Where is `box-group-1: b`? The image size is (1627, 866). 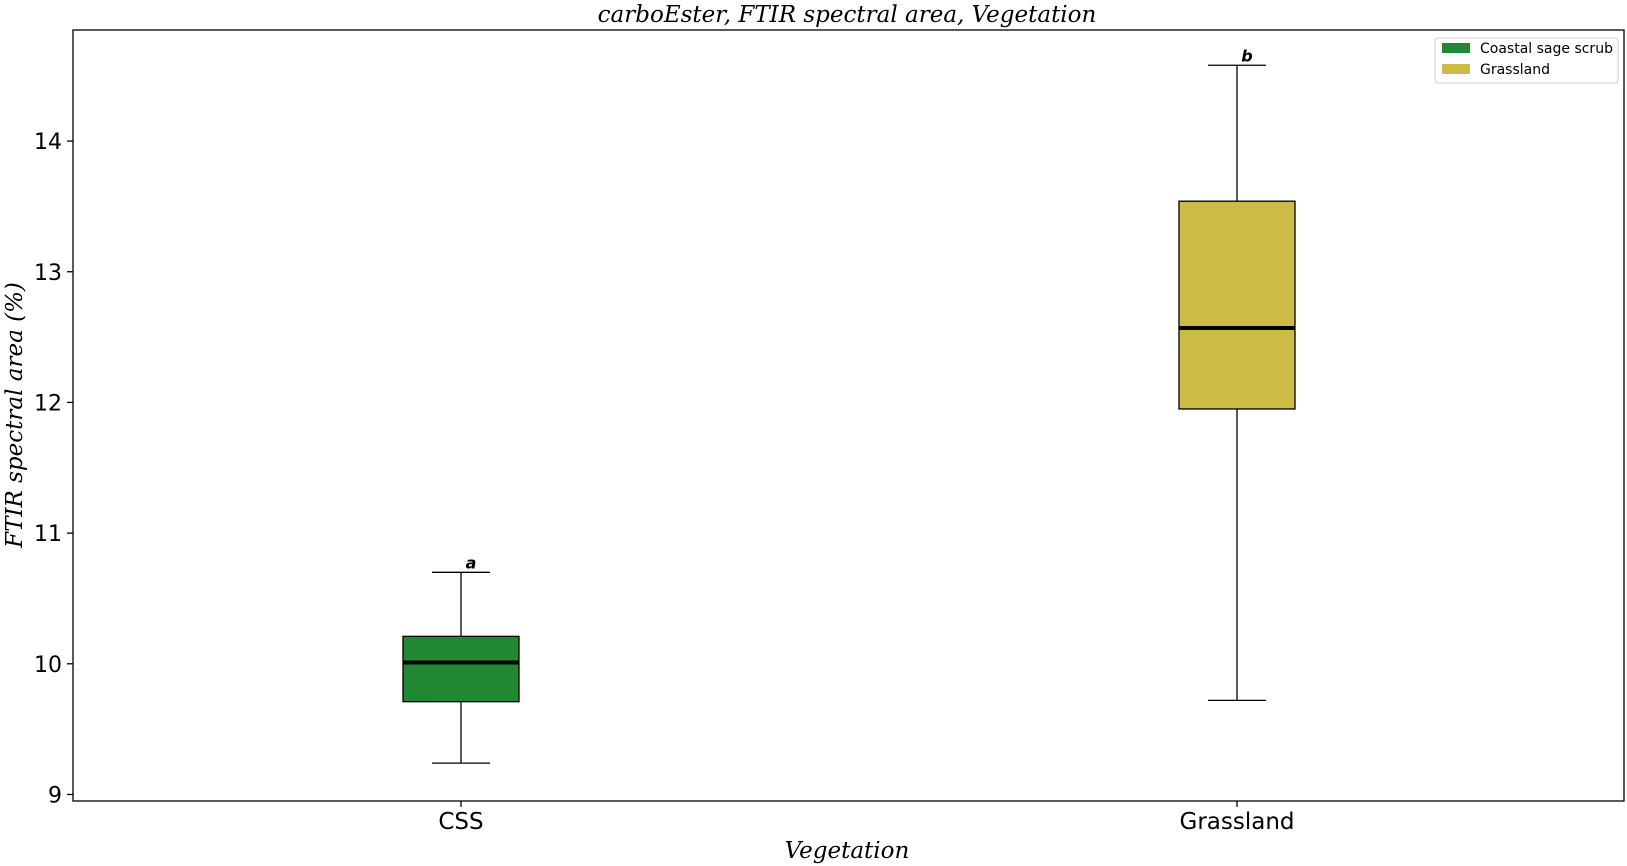
box-group-1: b is located at coordinates (1237, 374).